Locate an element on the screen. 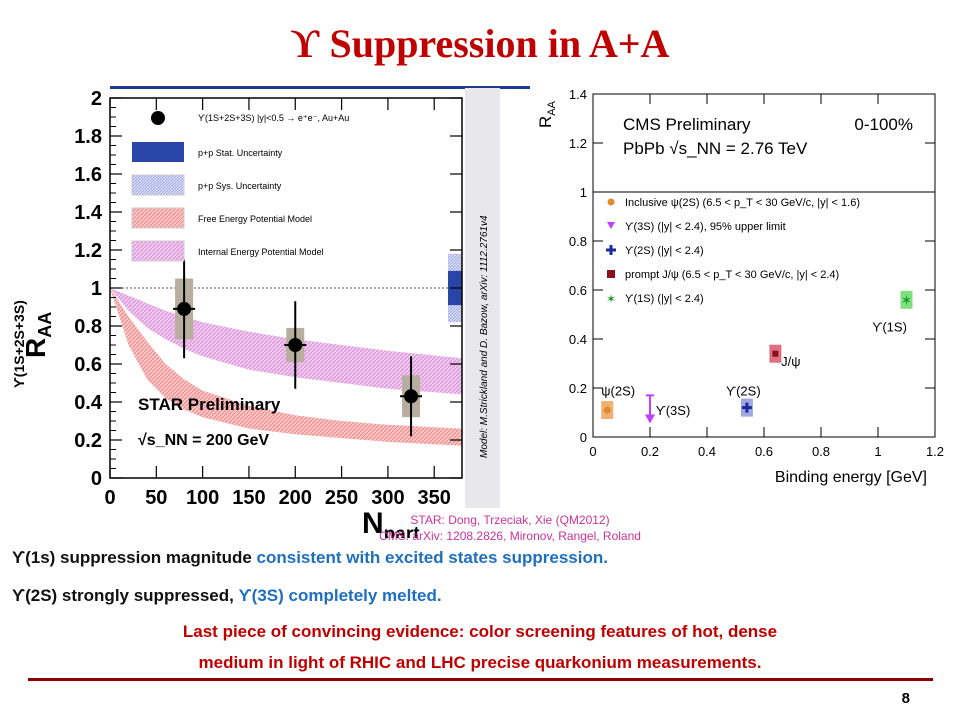 This screenshot has height=720, width=960. legend-marker-ups1s: ✶ is located at coordinates (611, 299).